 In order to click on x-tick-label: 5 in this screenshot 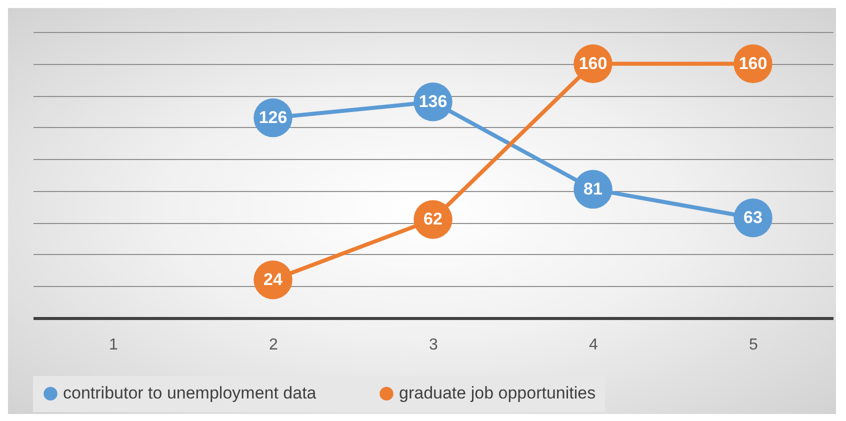, I will do `click(753, 345)`.